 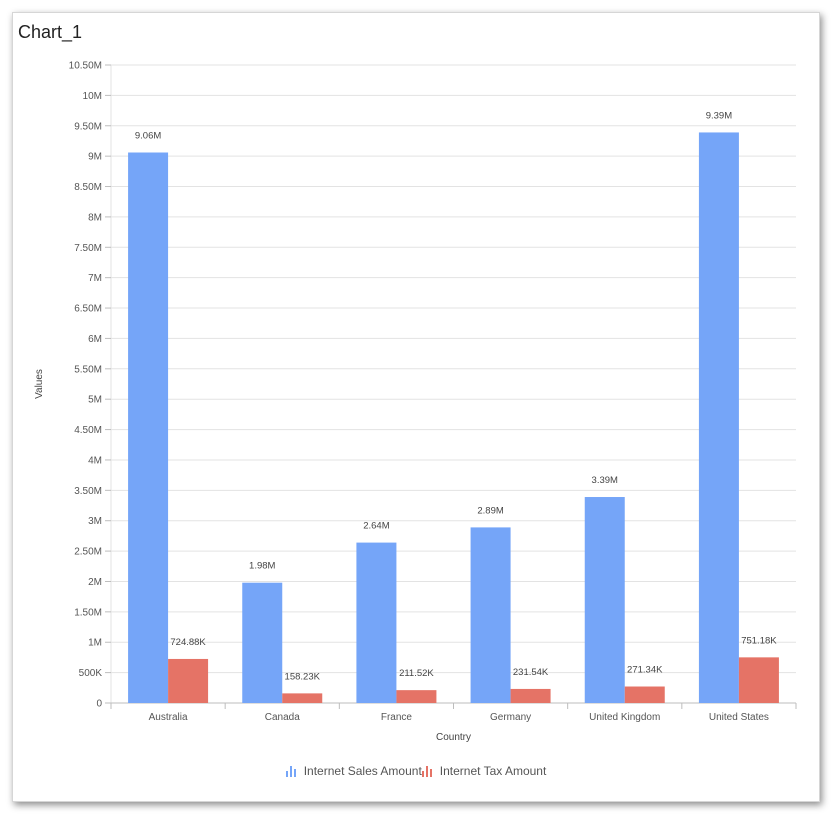 I want to click on data-label-sales: 1.98M, so click(x=262, y=566).